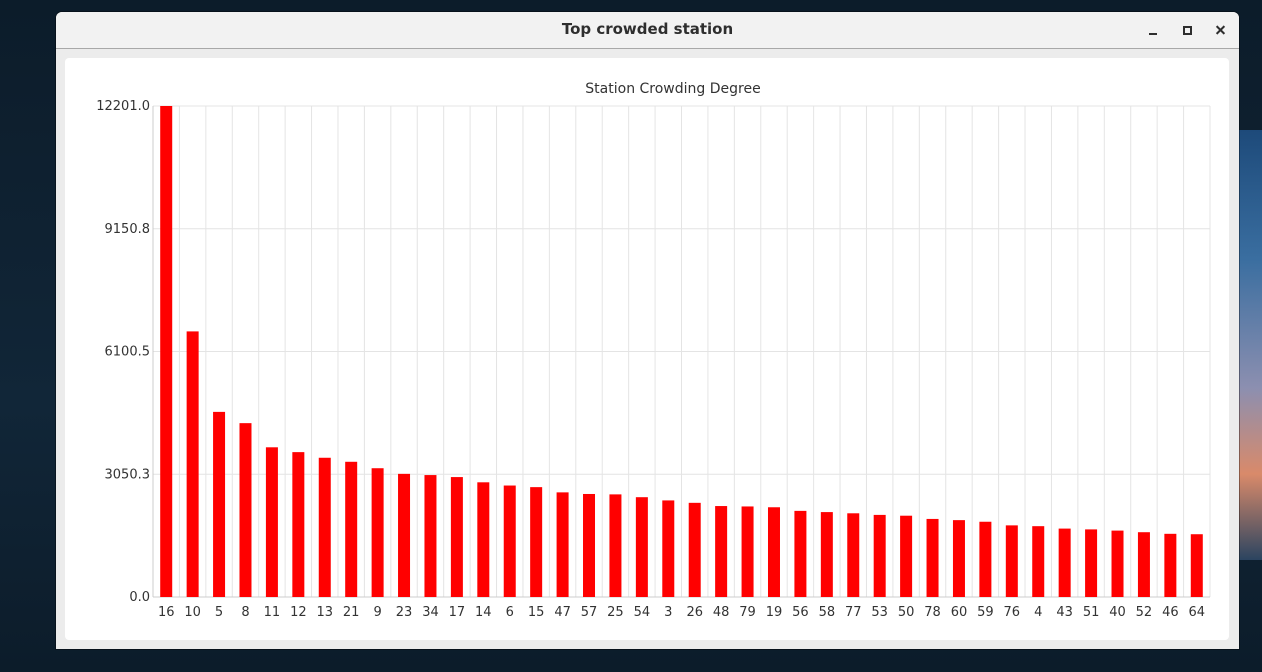 This screenshot has width=1262, height=672. I want to click on title-bar: Top crowded station, so click(647, 30).